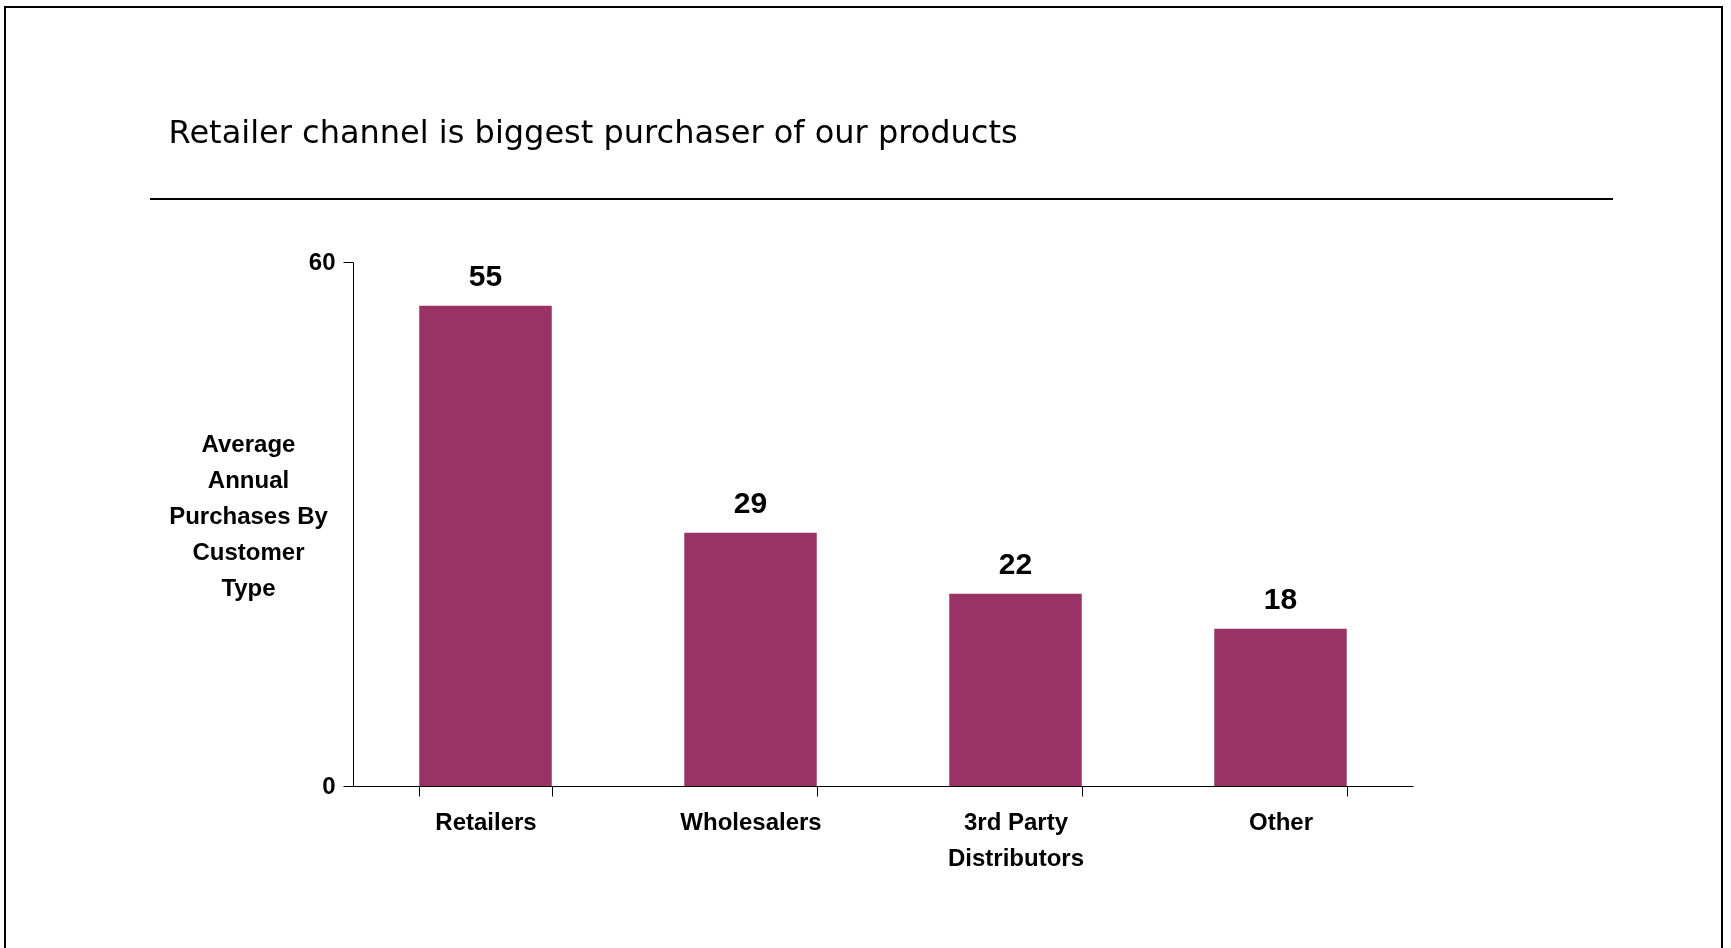  I want to click on x-tick-label: Wholesalers, so click(751, 821).